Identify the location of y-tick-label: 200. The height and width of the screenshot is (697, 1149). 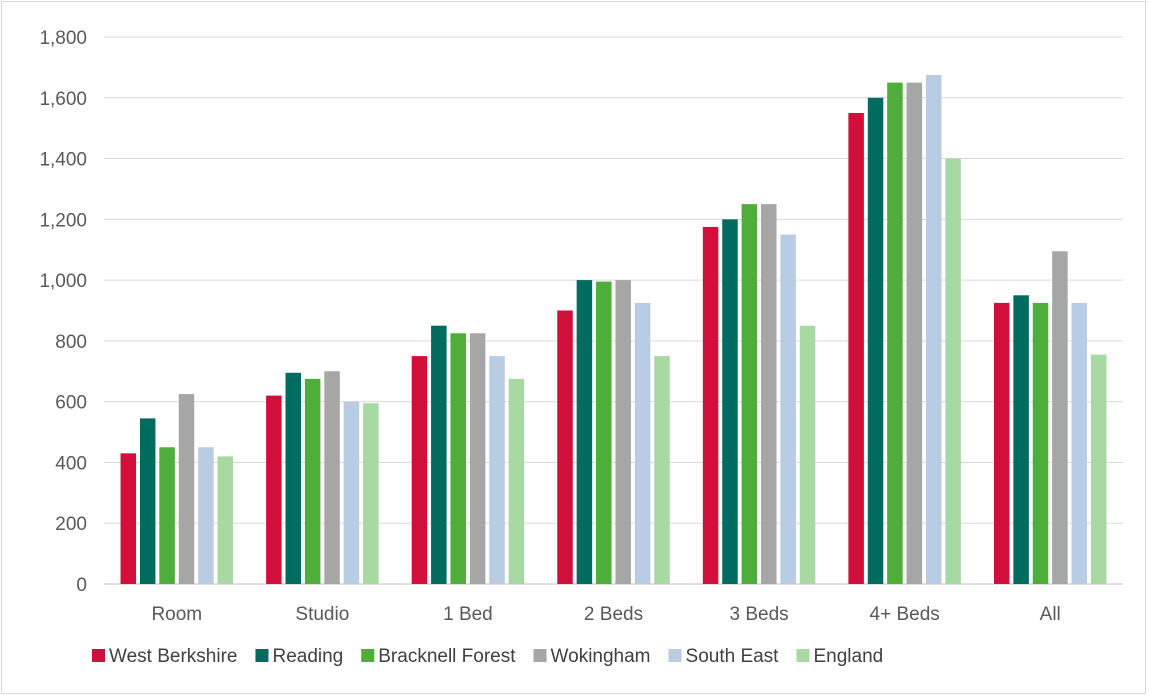
(71, 524).